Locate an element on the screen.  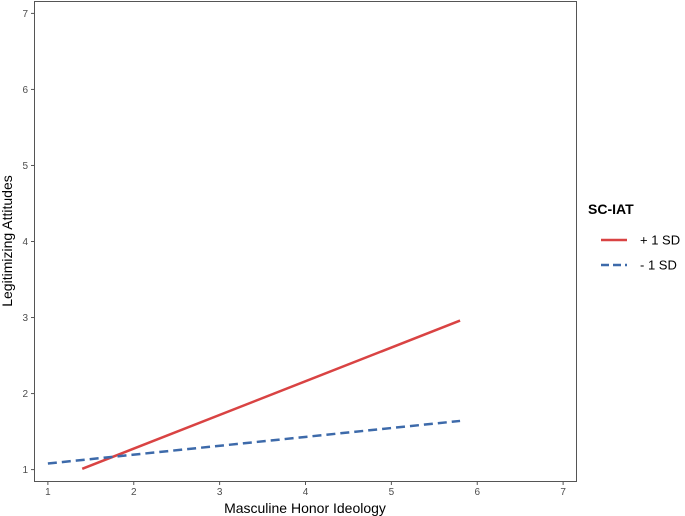
y-tick-label: 4 is located at coordinates (25, 242).